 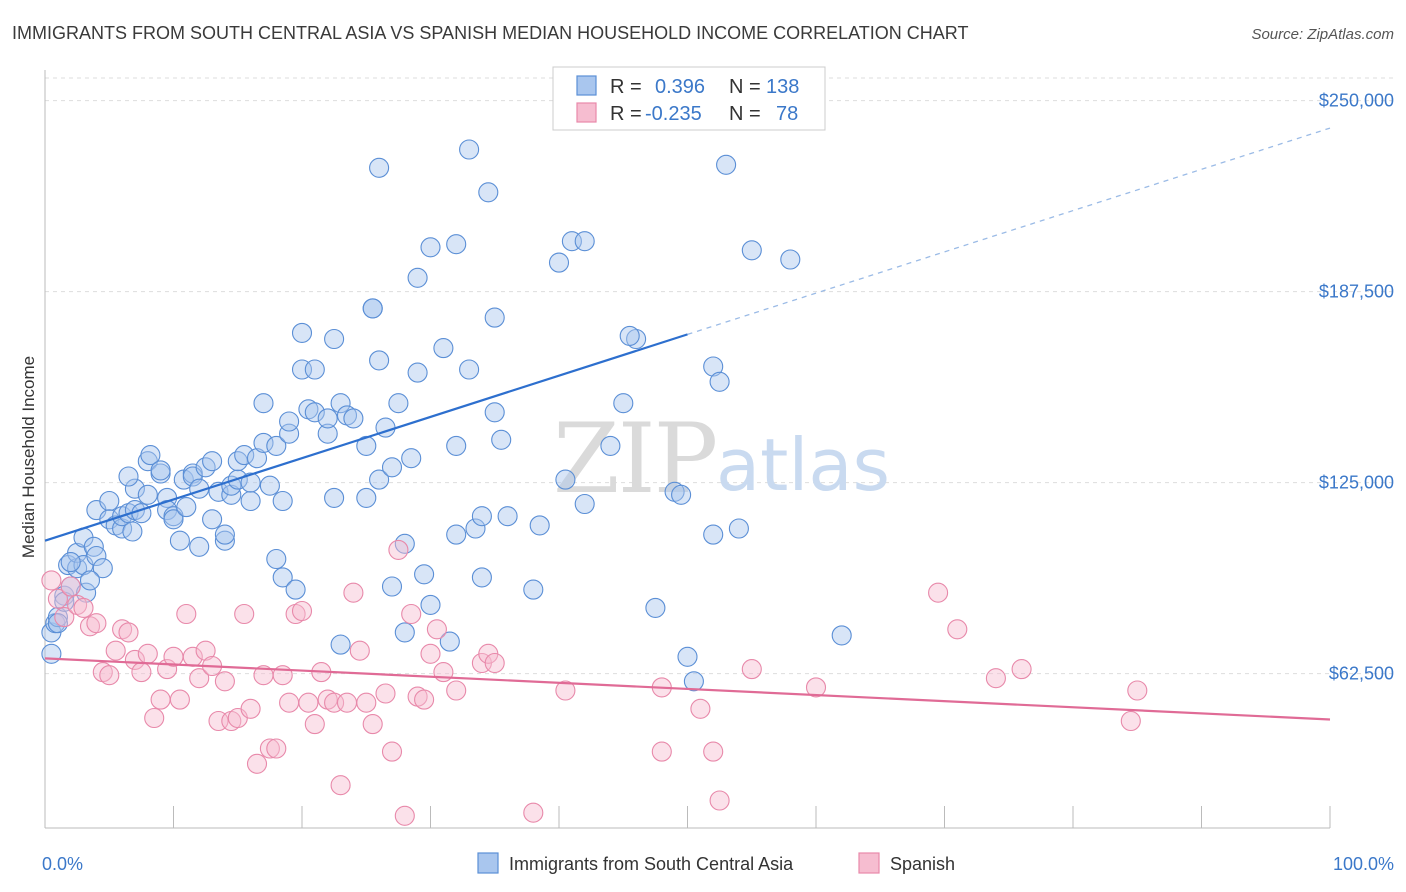 What do you see at coordinates (745, 114) in the screenshot?
I see `stats-n-label-pink: N =` at bounding box center [745, 114].